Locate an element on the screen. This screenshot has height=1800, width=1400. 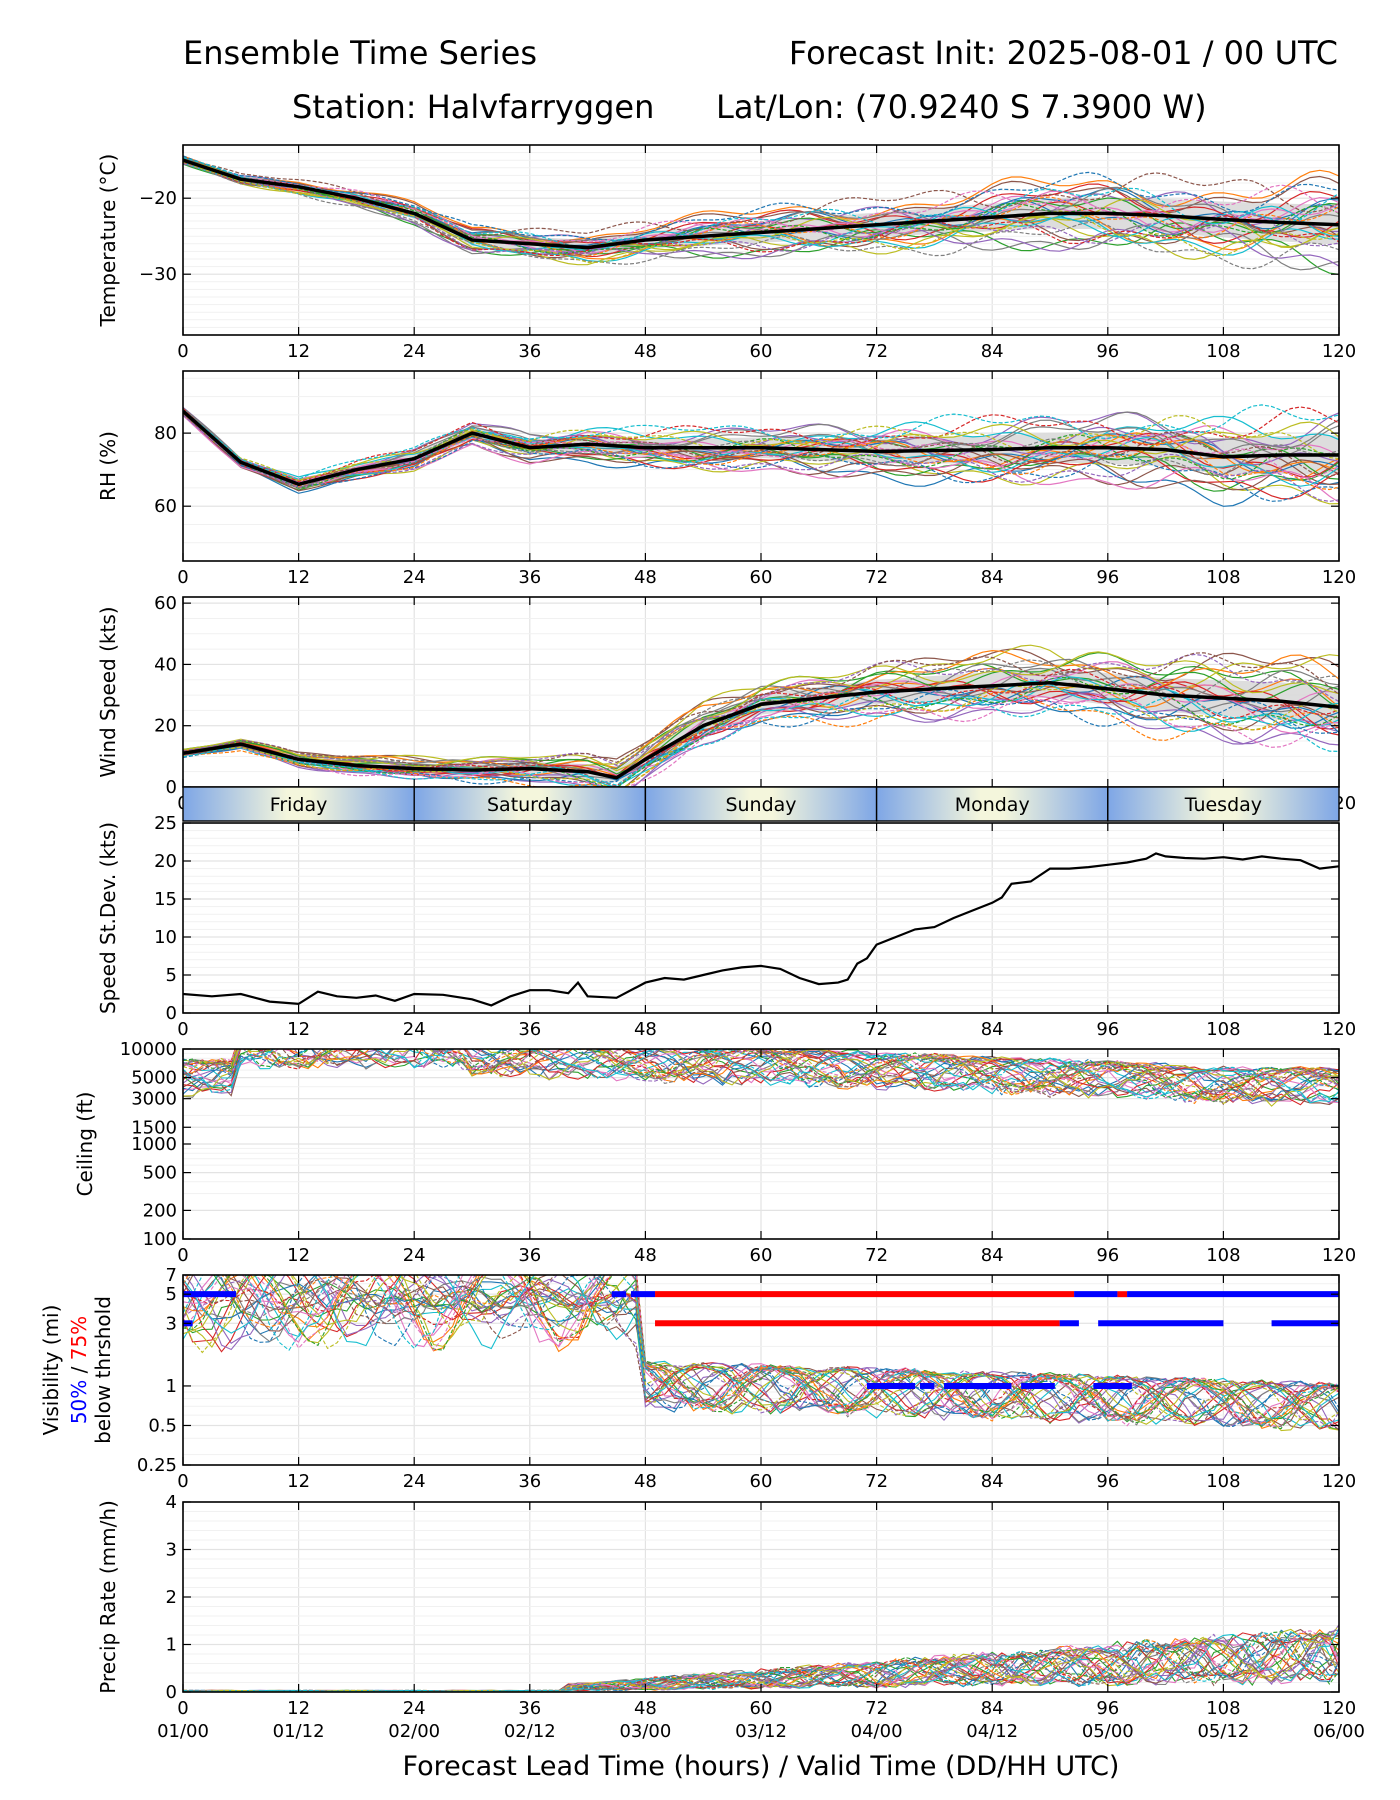
ensemble-spread-band is located at coordinates (761, 725).